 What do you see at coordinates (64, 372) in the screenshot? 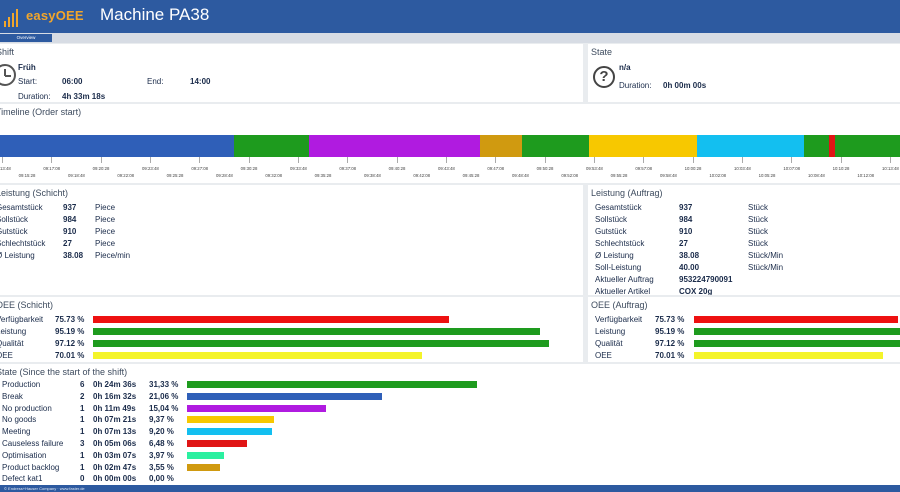
I see `state-statistics-title: State (Since the start of the shift)` at bounding box center [64, 372].